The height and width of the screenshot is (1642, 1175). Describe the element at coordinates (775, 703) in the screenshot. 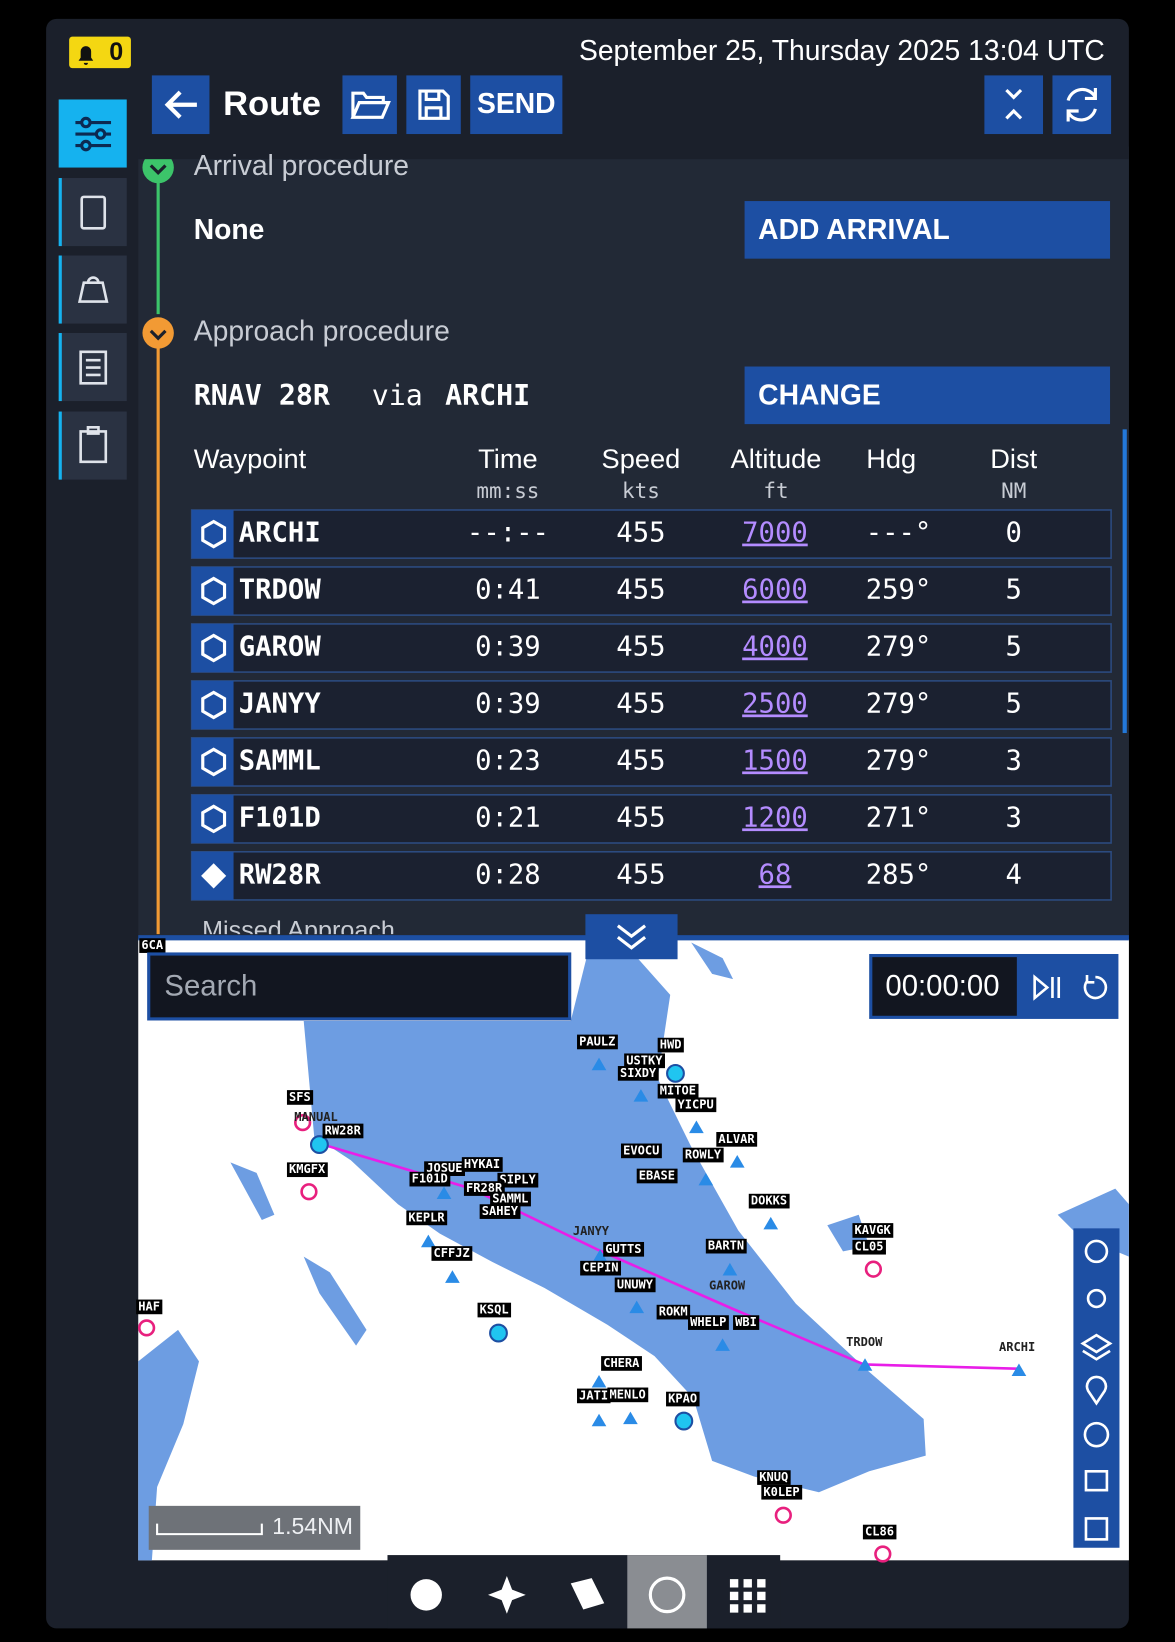

I see `altitude: 2500` at that location.